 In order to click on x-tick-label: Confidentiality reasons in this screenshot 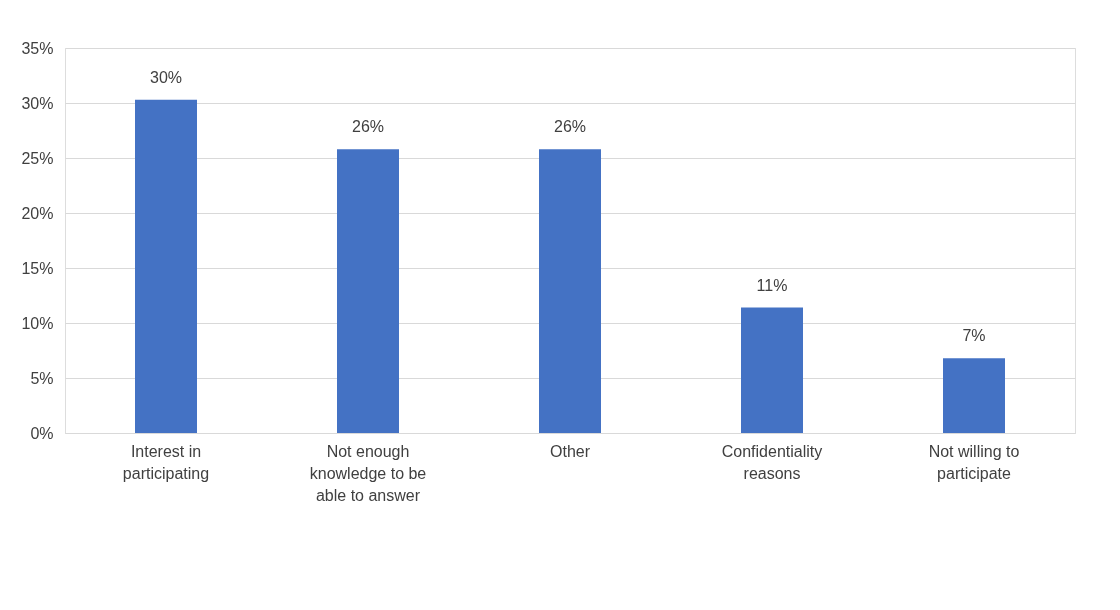, I will do `click(772, 462)`.